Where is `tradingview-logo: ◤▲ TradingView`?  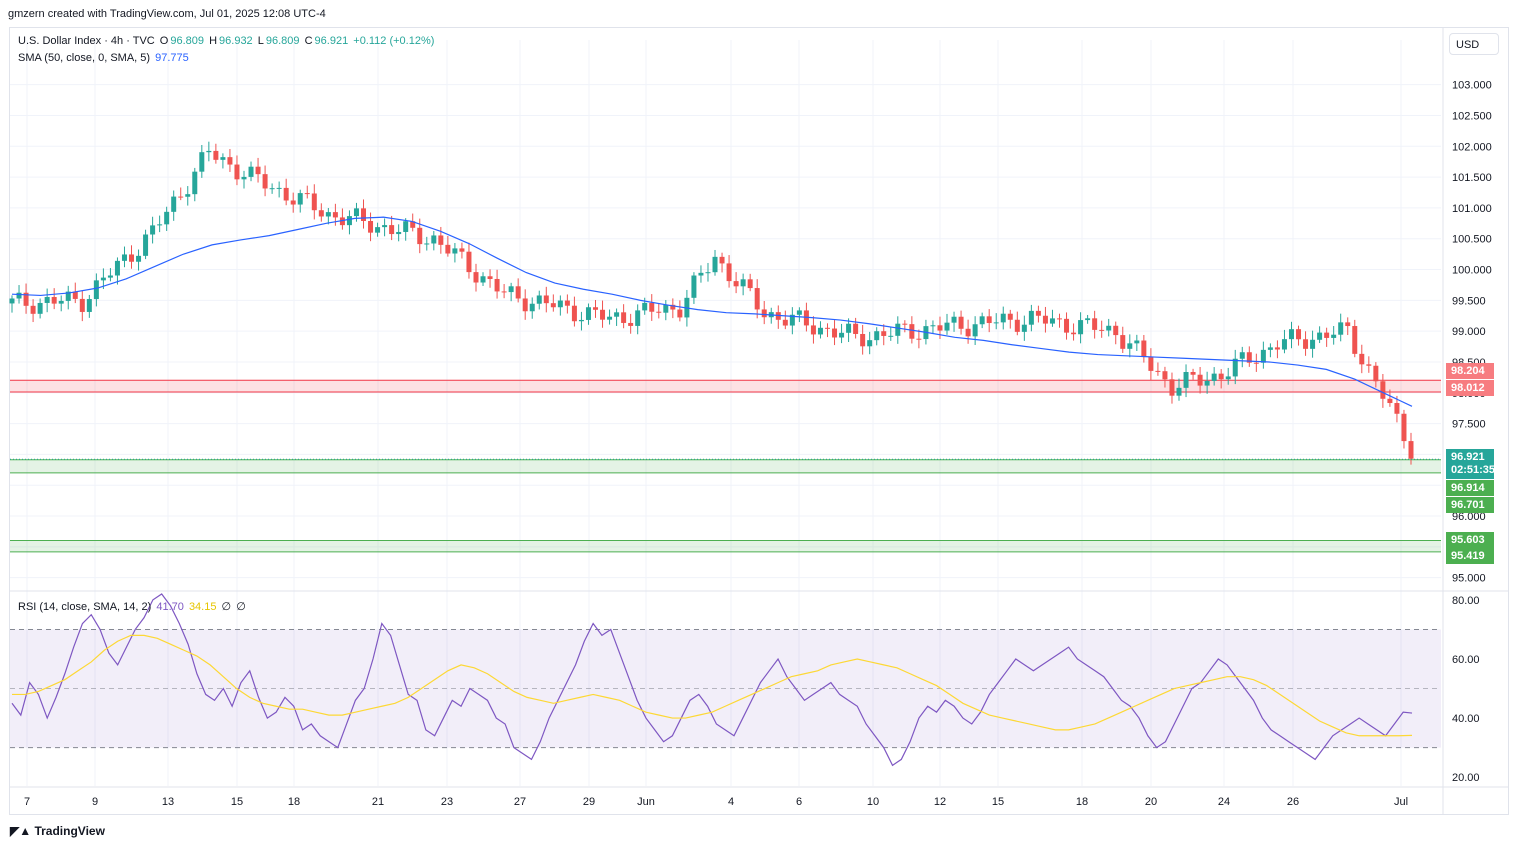
tradingview-logo: ◤▲ TradingView is located at coordinates (57, 831).